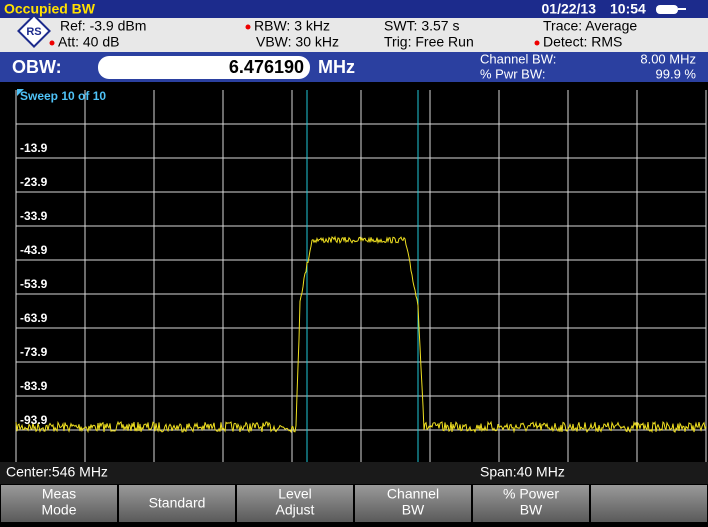 This screenshot has width=708, height=527. Describe the element at coordinates (569, 9) in the screenshot. I see `date: 01/22/13` at that location.